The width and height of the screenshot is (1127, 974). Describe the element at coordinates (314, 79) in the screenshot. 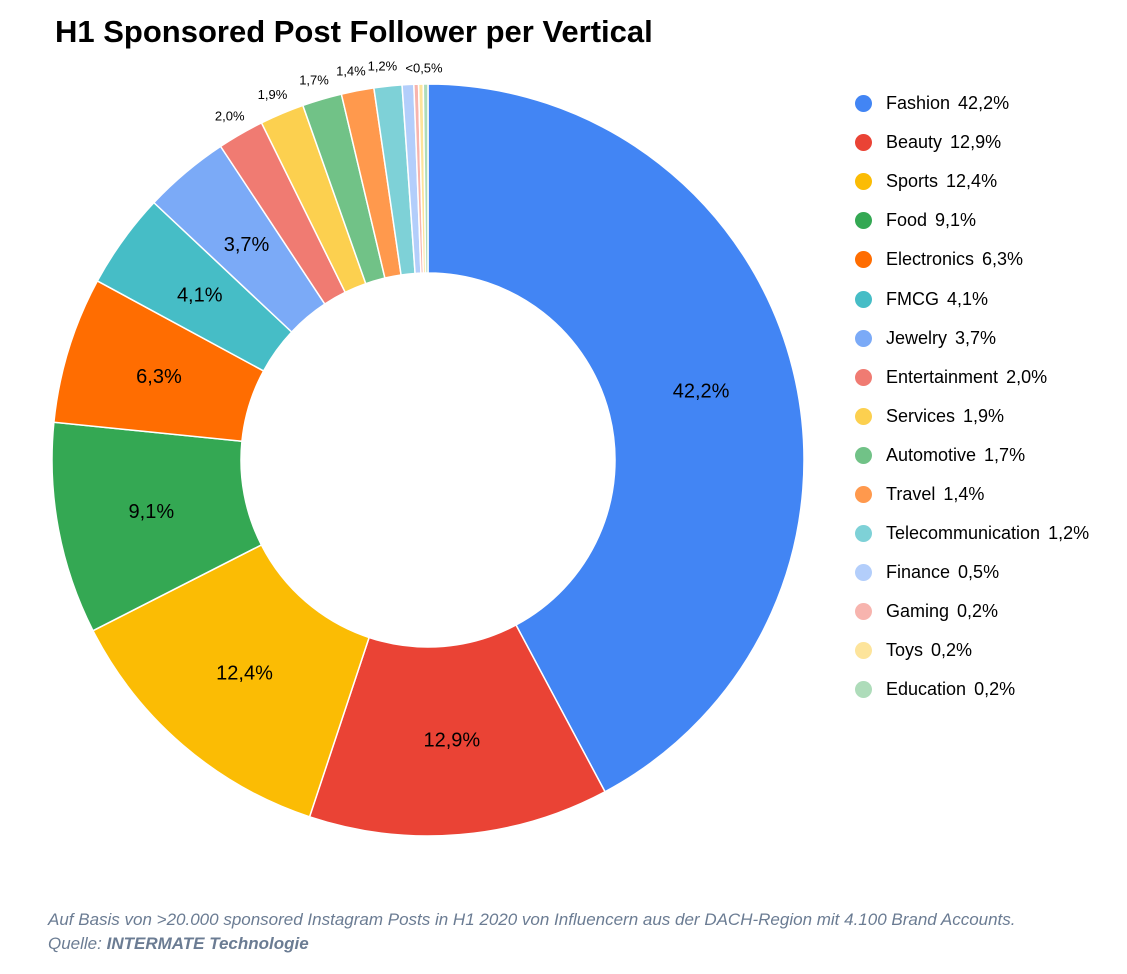

I see `slice-label-automotive: 1,7%` at that location.